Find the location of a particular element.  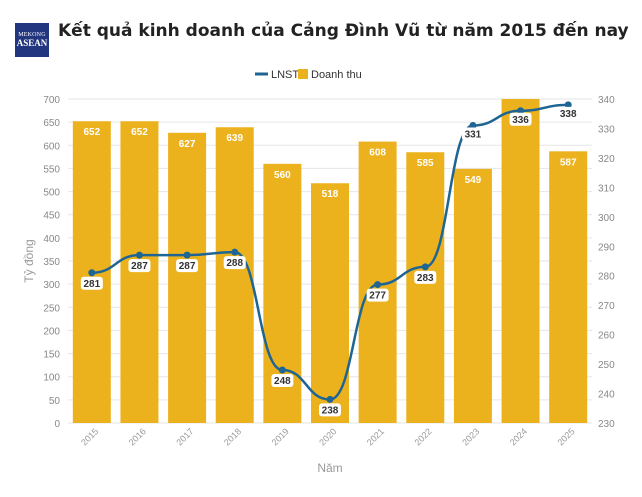

x-tick: 2024 is located at coordinates (518, 436).